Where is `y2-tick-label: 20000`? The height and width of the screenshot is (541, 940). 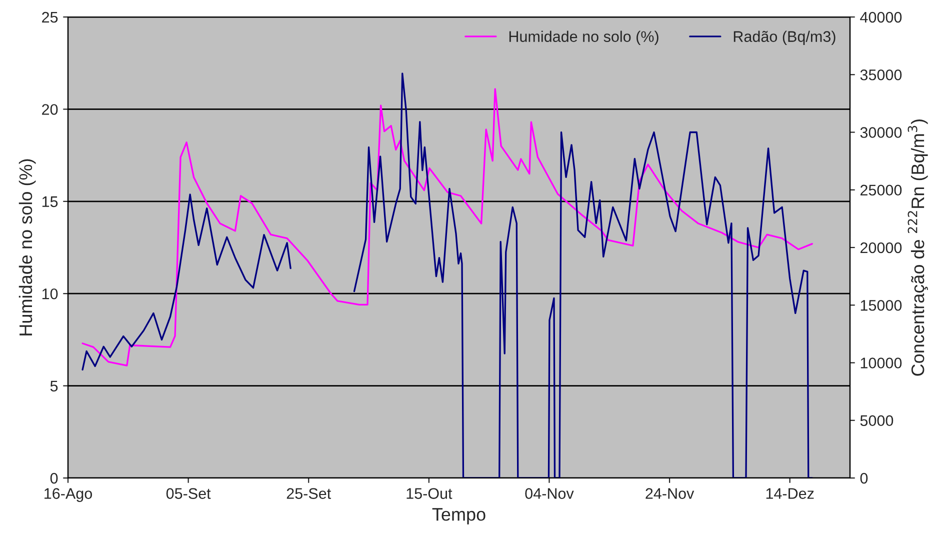 y2-tick-label: 20000 is located at coordinates (881, 248).